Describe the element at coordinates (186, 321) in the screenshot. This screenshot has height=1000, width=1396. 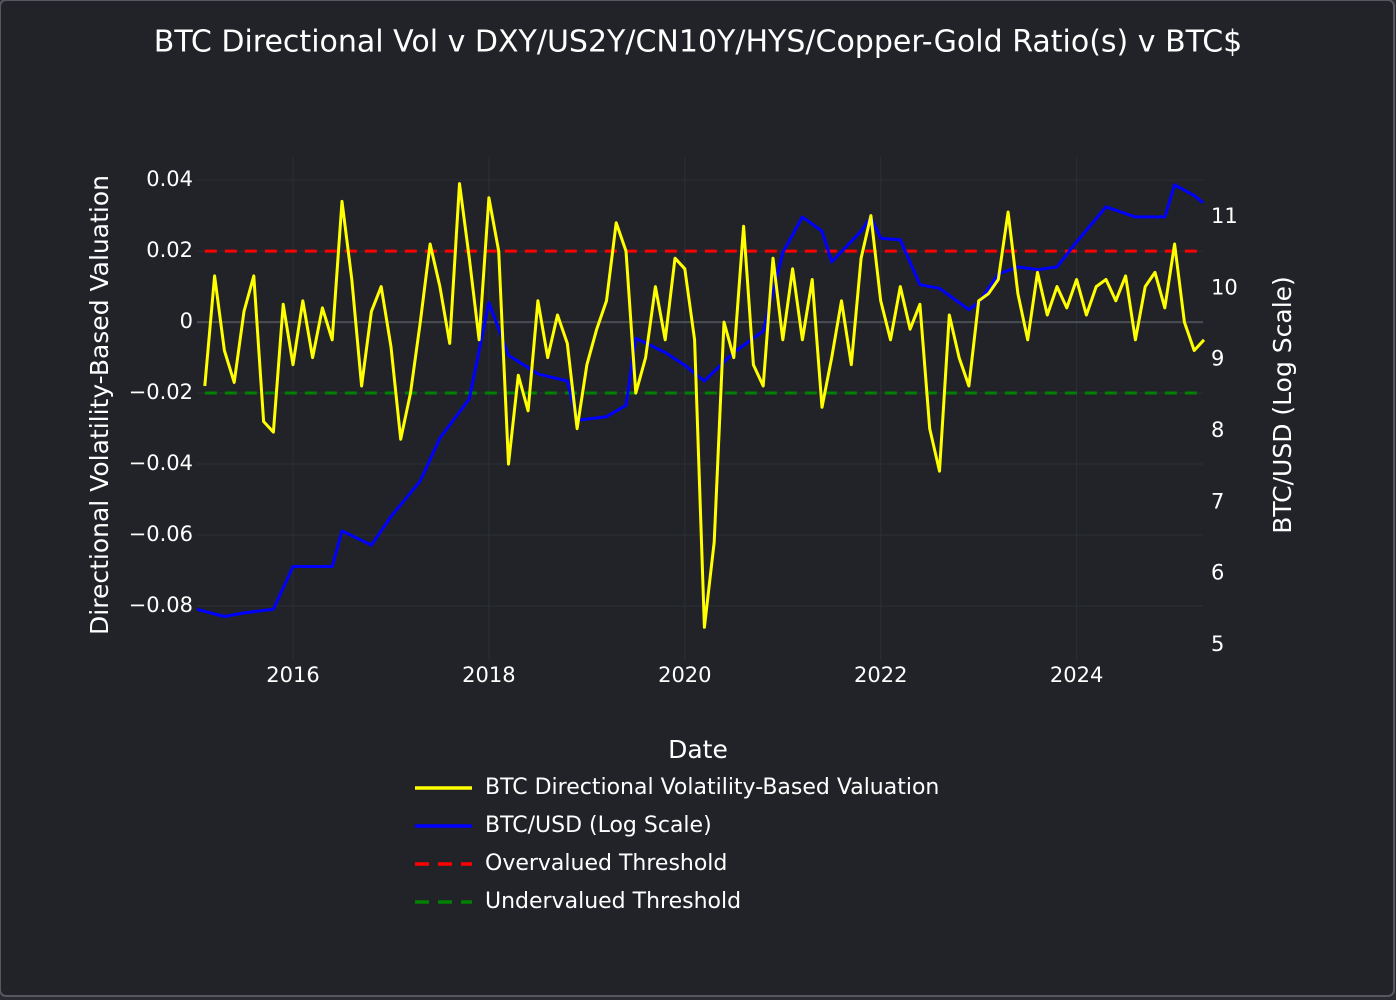
I see `y-tick-label: 0` at that location.